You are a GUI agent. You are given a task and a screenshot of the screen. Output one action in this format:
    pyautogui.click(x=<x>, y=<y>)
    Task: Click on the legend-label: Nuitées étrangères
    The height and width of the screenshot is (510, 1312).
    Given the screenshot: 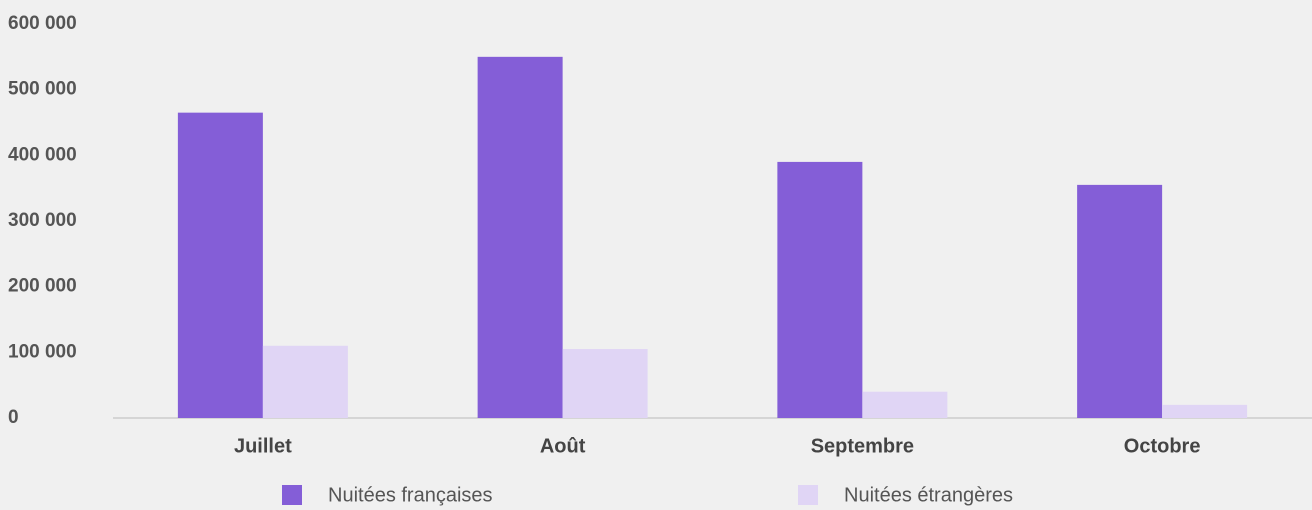 What is the action you would take?
    pyautogui.click(x=928, y=495)
    